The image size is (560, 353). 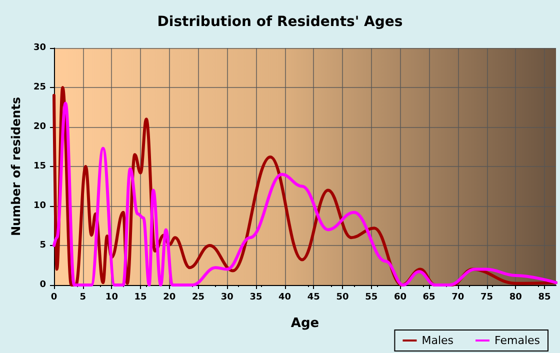 I want to click on x-tick-label: 20, so click(x=169, y=297).